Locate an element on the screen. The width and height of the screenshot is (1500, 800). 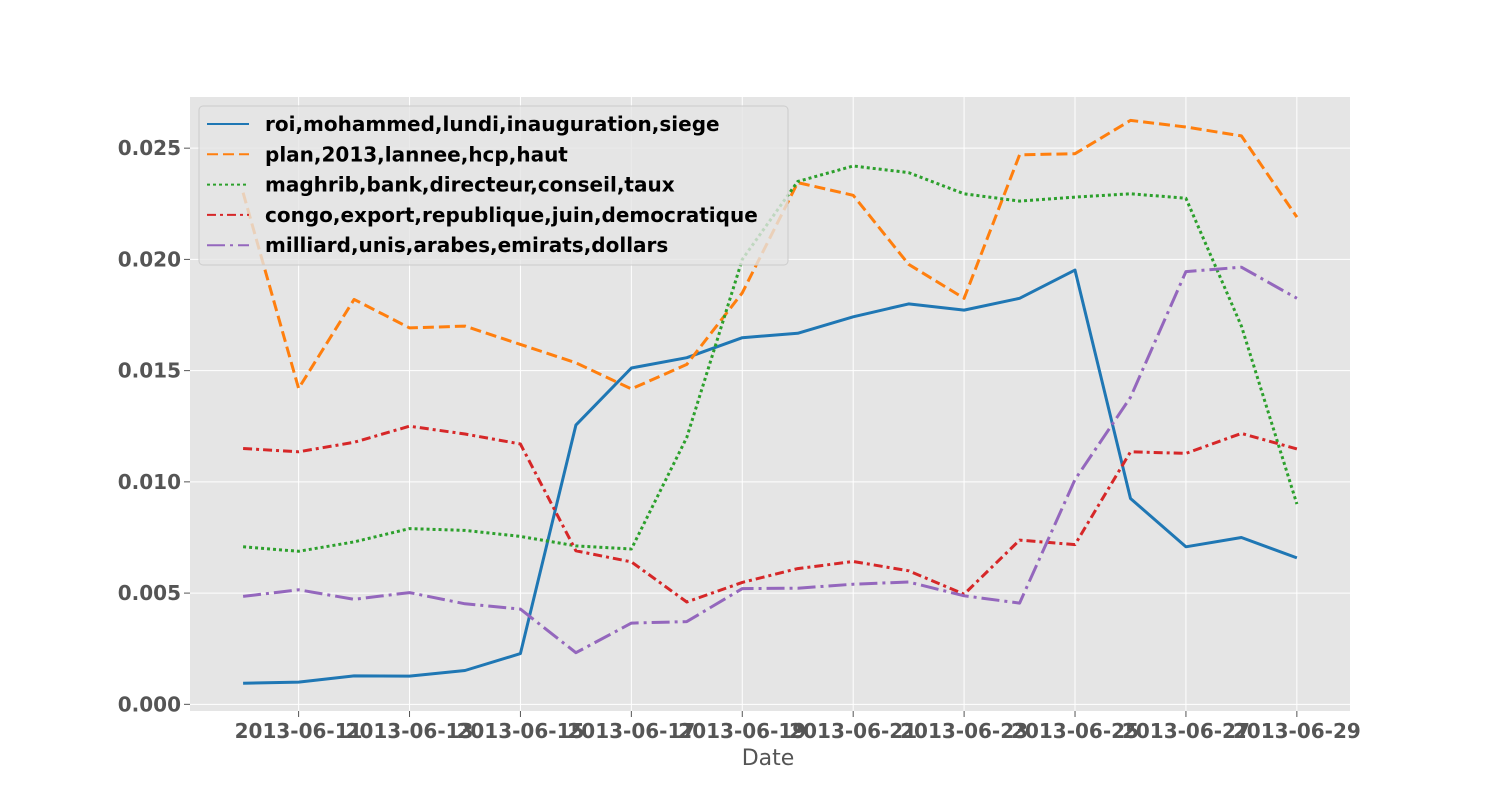
x-tick-label: 2013-06-21 is located at coordinates (853, 731).